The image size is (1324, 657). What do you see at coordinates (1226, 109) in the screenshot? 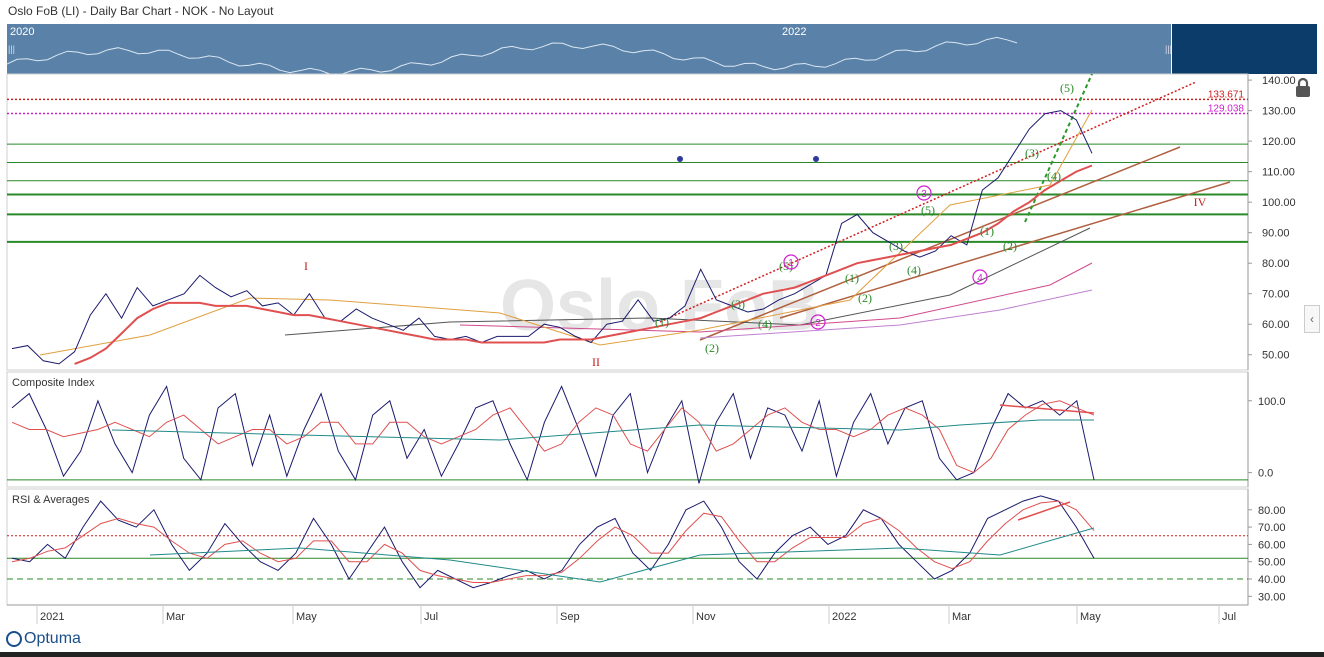
I see `price-level-label: 129.038` at bounding box center [1226, 109].